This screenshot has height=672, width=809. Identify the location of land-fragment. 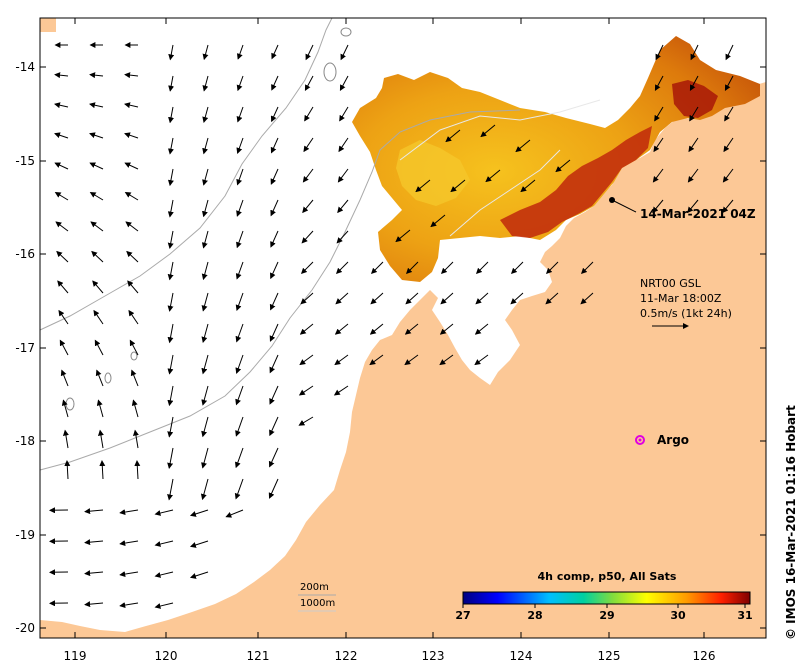
(48, 25).